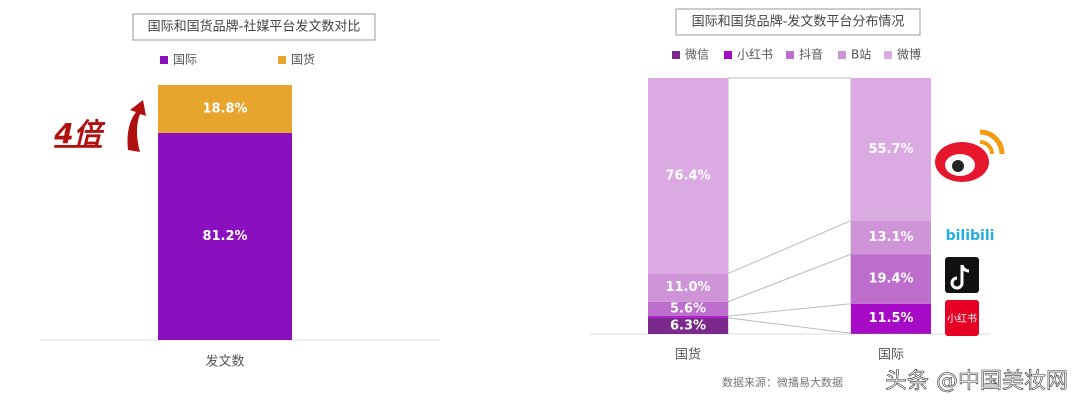 Image resolution: width=1080 pixels, height=407 pixels. Describe the element at coordinates (960, 277) in the screenshot. I see `douyin-note` at that location.